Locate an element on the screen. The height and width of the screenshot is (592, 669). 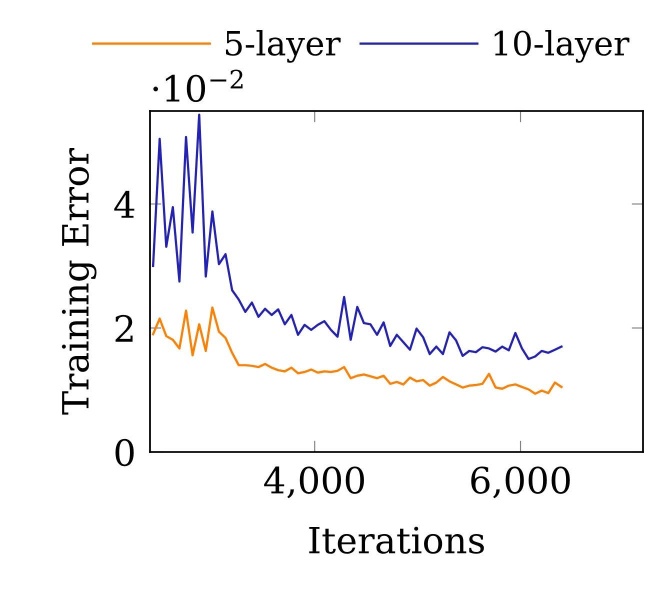
x-axis-title: Iterations is located at coordinates (396, 540).